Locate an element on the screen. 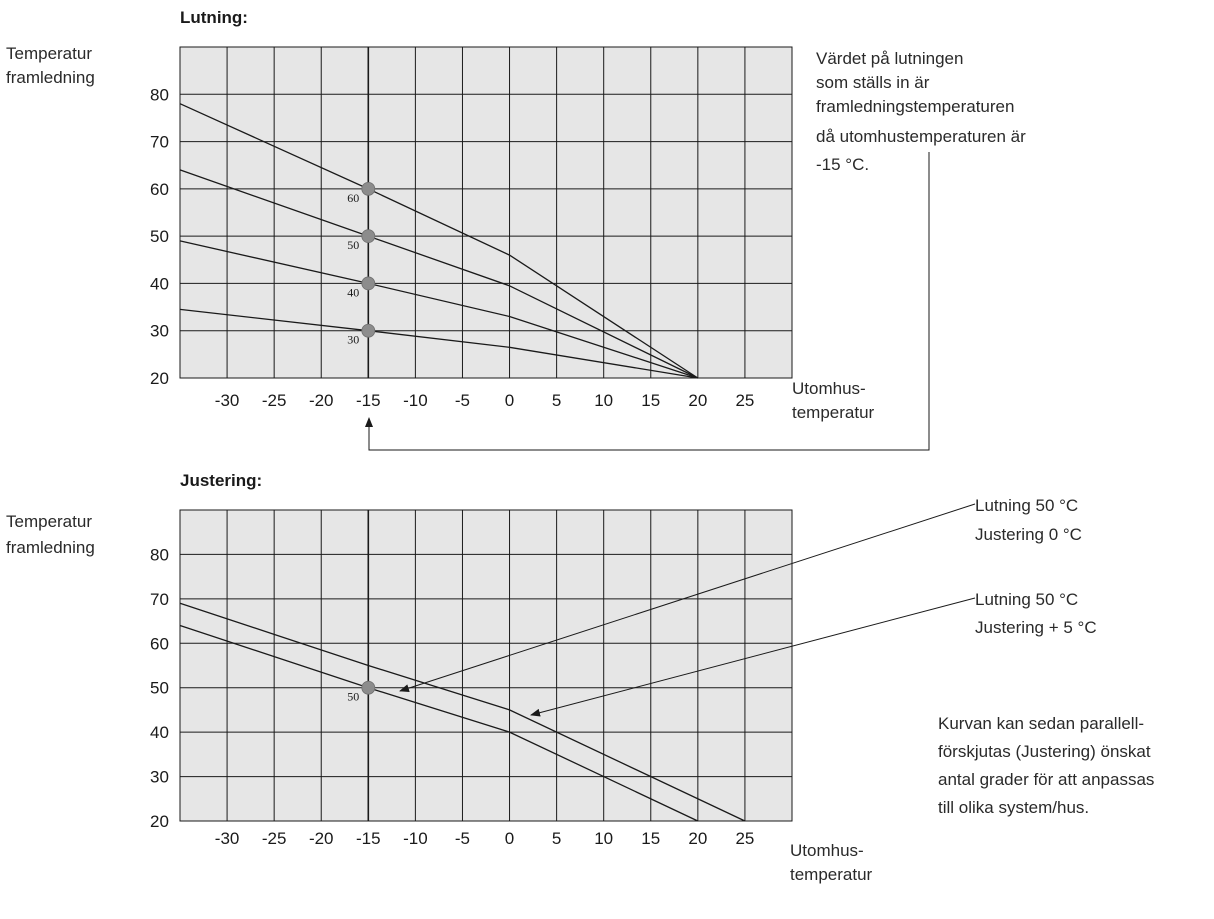 This screenshot has height=919, width=1214. adjustment-chart-xlabel-line1: Utomhus- is located at coordinates (827, 850).